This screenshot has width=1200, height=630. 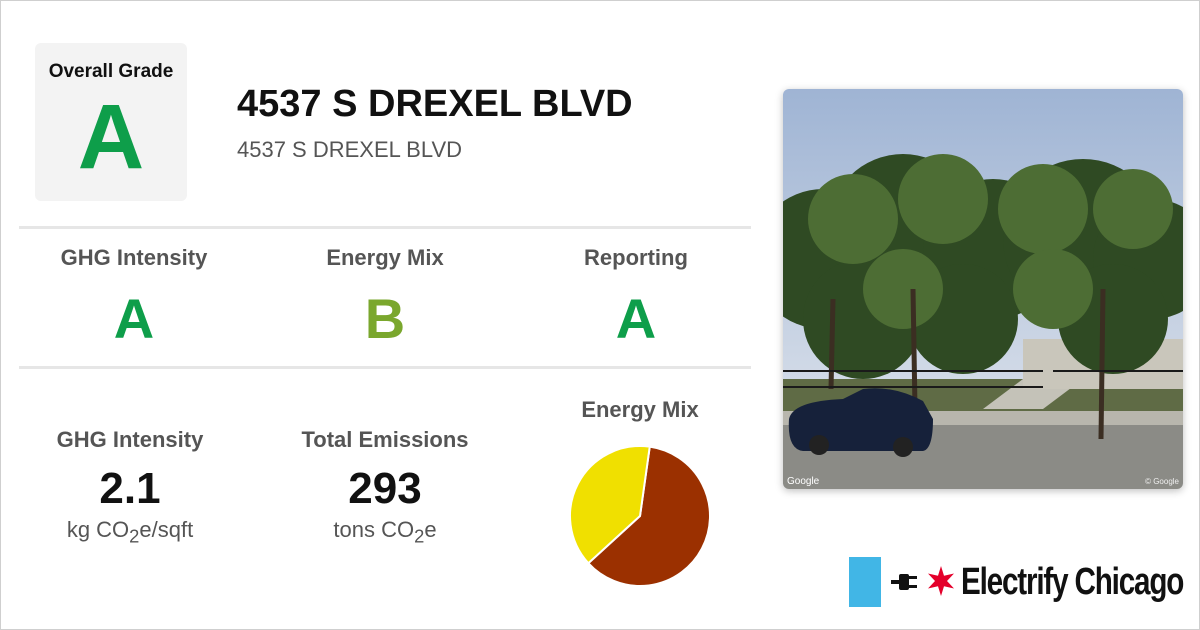 What do you see at coordinates (385, 318) in the screenshot?
I see `grade-letter: B` at bounding box center [385, 318].